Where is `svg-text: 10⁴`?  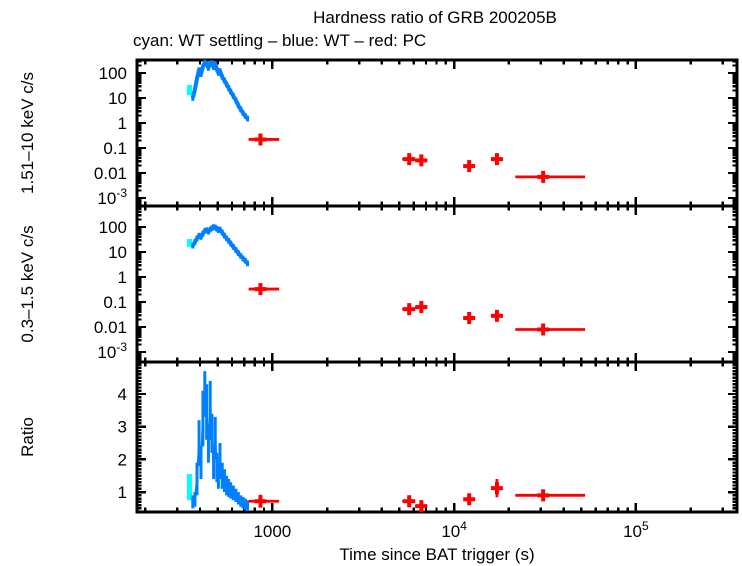
svg-text: 10⁴ is located at coordinates (454, 530).